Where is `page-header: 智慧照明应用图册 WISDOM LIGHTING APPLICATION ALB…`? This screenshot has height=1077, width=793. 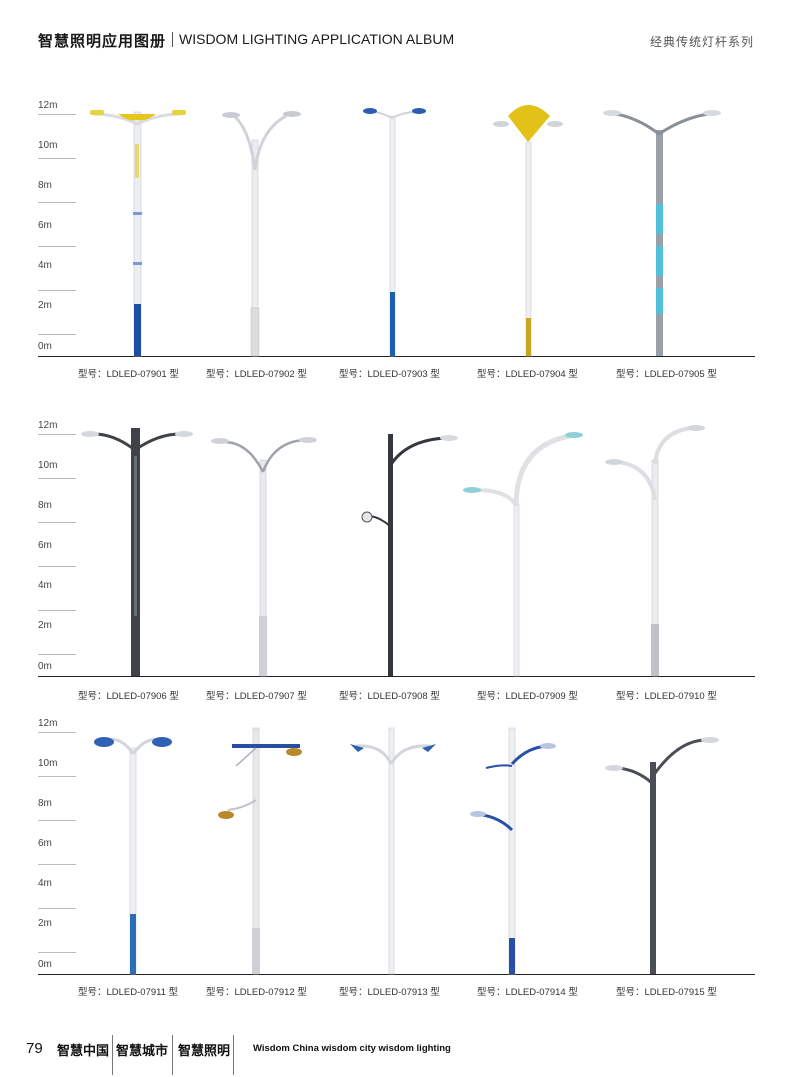
page-header: 智慧照明应用图册 WISDOM LIGHTING APPLICATION ALB… is located at coordinates (398, 41).